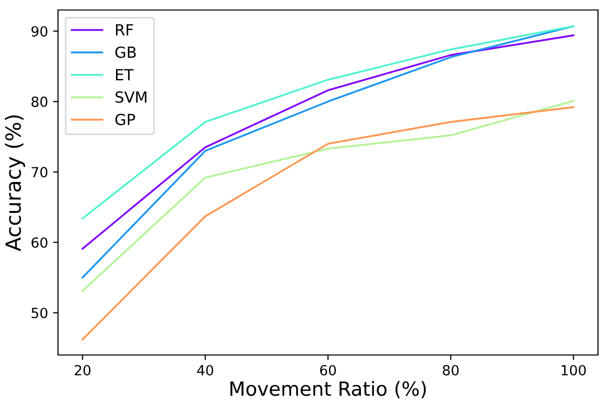 This screenshot has width=606, height=403. I want to click on legend-label: GP, so click(125, 120).